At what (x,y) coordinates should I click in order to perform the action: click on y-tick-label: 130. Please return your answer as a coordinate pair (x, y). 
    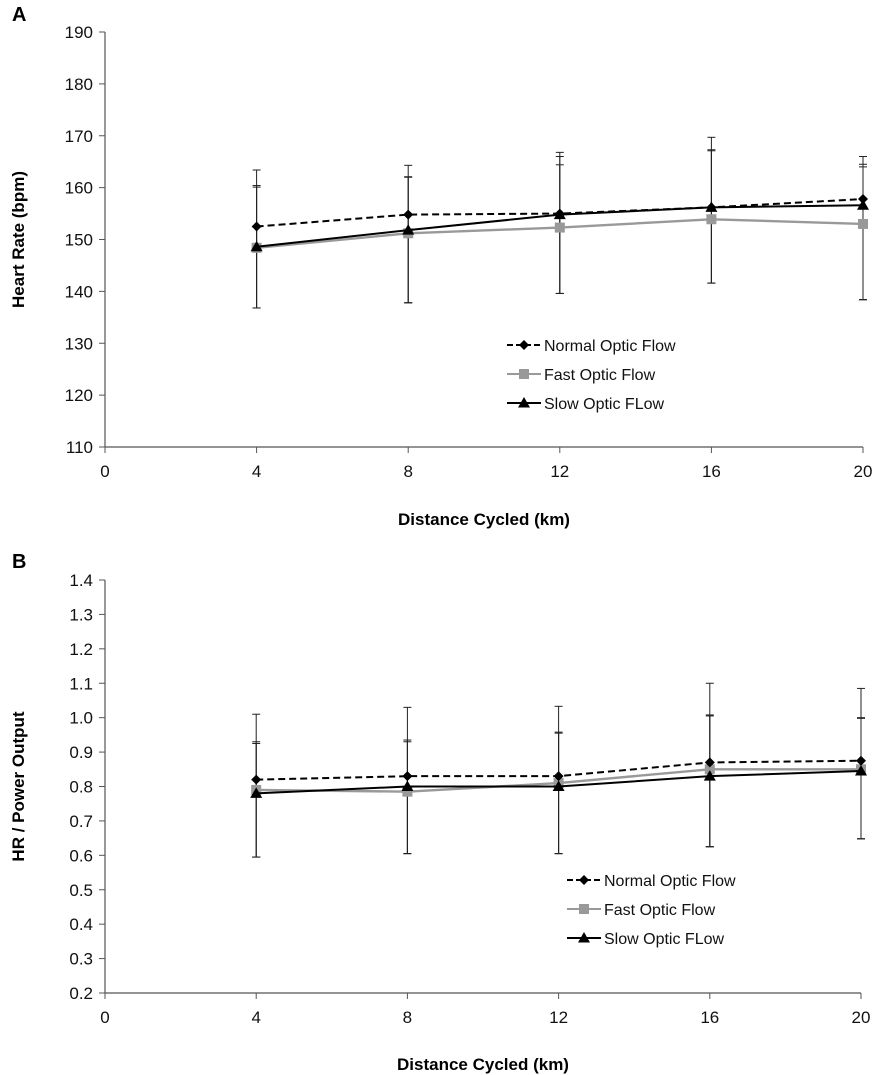
    Looking at the image, I should click on (79, 343).